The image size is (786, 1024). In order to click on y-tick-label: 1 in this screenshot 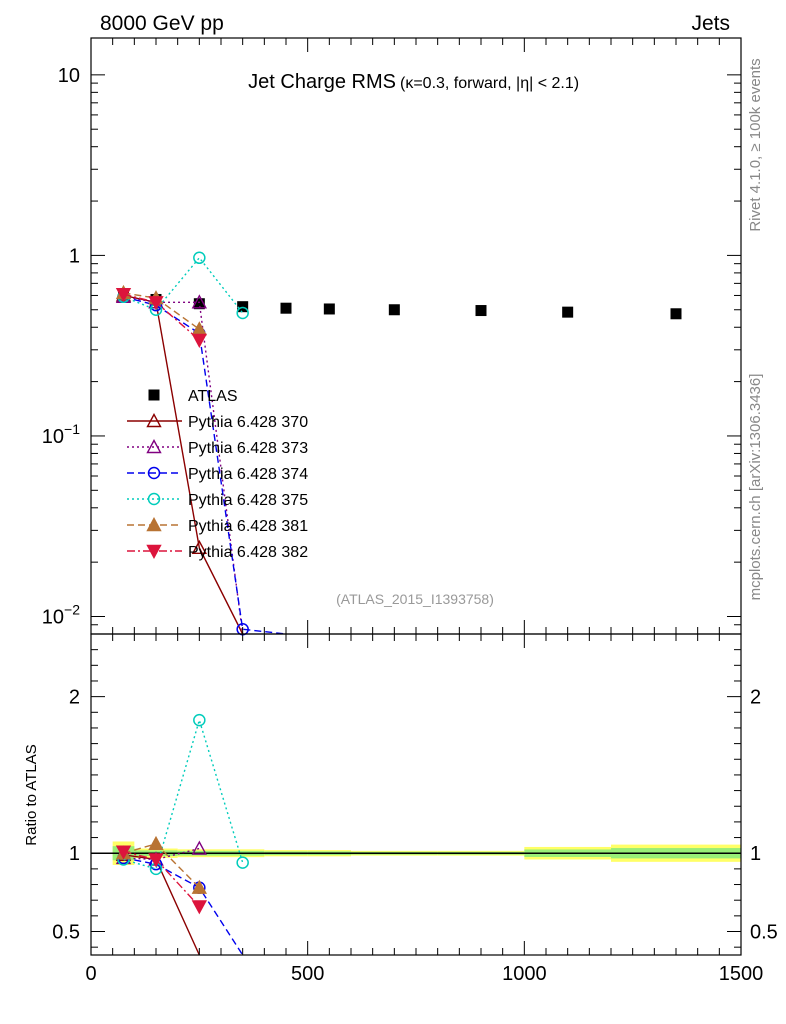, I will do `click(74, 256)`.